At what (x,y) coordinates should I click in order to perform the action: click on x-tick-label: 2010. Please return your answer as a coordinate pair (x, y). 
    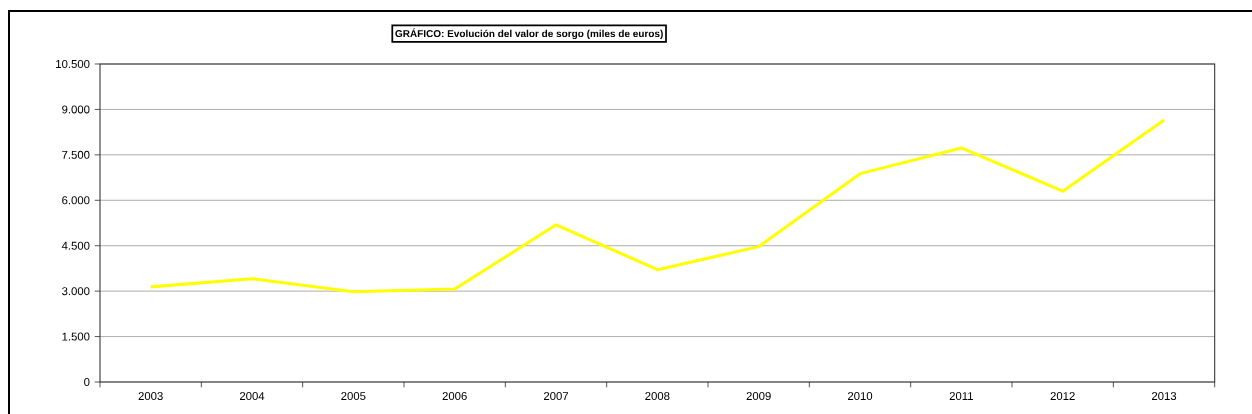
    Looking at the image, I should click on (860, 396).